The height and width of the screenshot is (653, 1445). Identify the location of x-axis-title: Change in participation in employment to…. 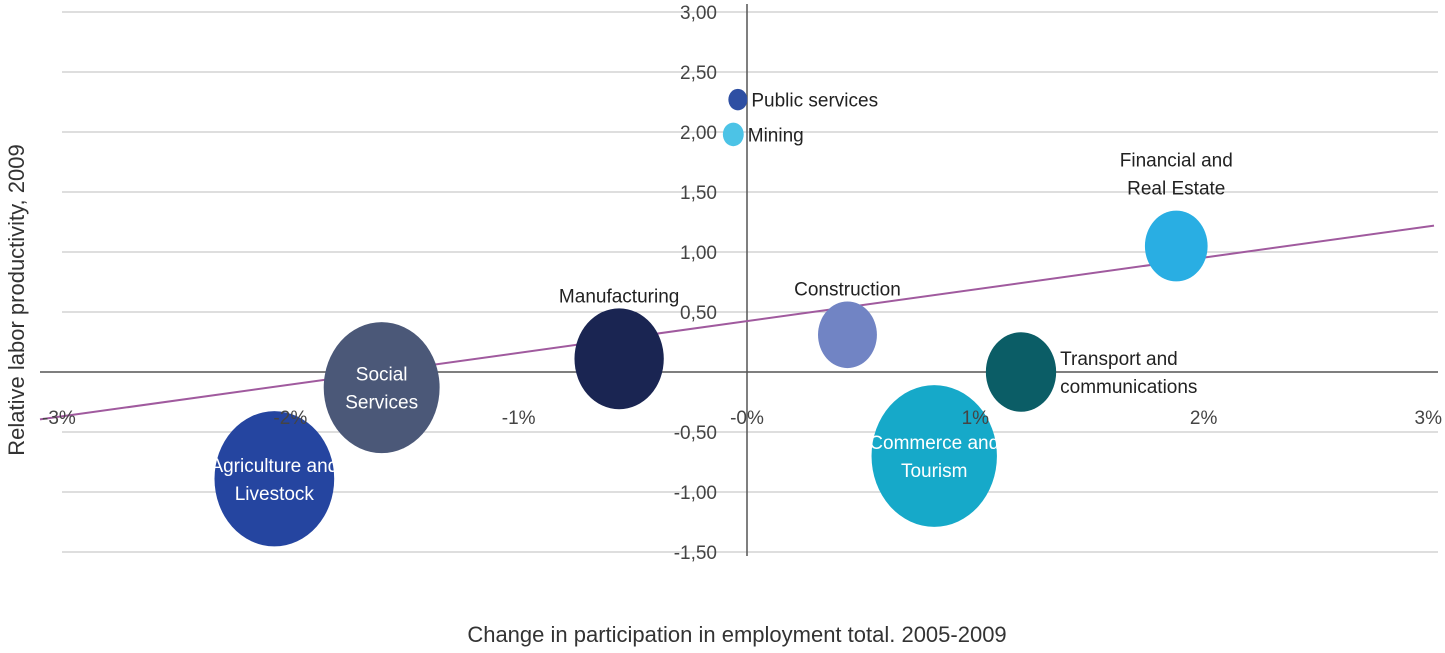
(736, 634).